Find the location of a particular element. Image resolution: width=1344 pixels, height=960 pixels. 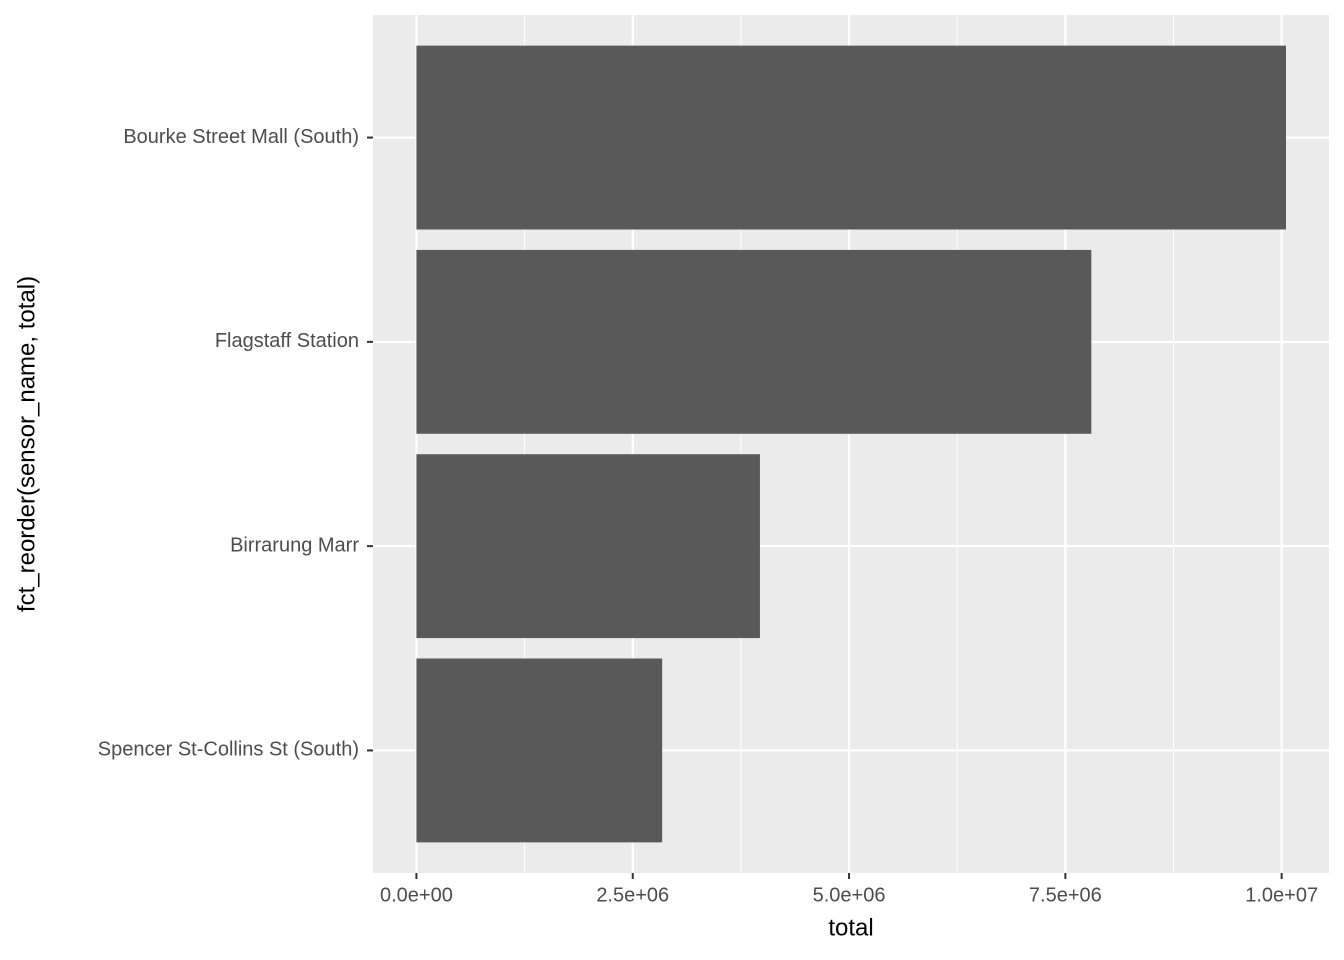

x-axis-title: total is located at coordinates (850, 927).